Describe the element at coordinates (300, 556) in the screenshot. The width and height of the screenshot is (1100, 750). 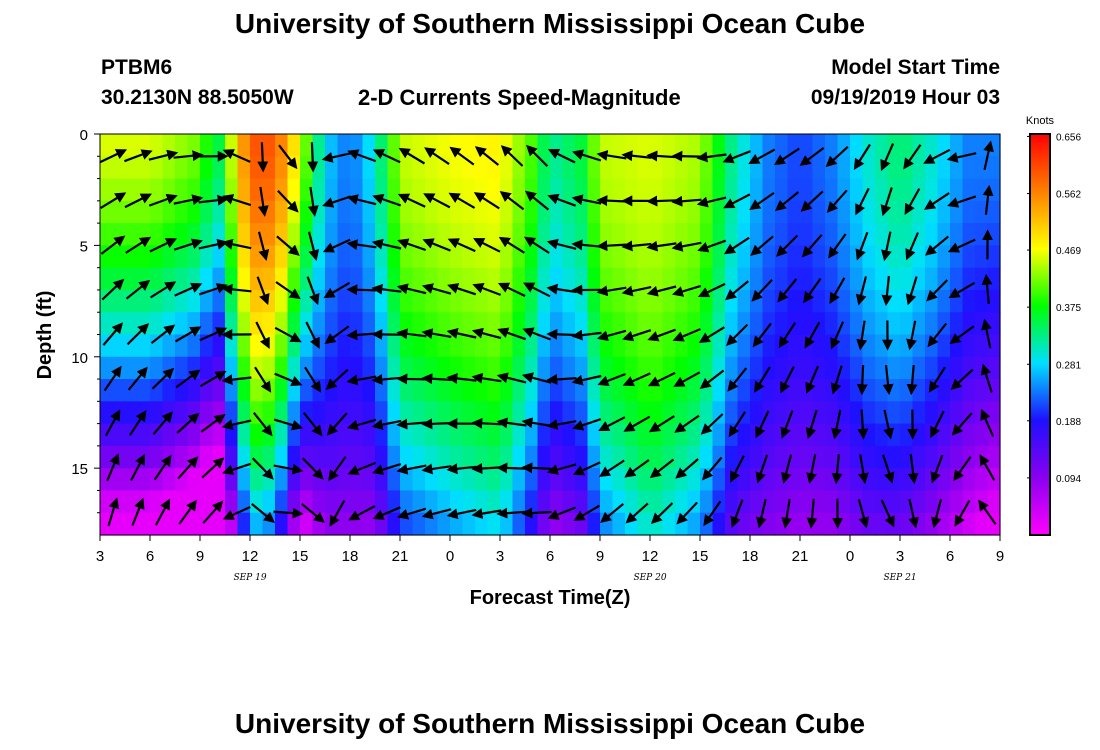
I see `x-tick-label: 15` at that location.